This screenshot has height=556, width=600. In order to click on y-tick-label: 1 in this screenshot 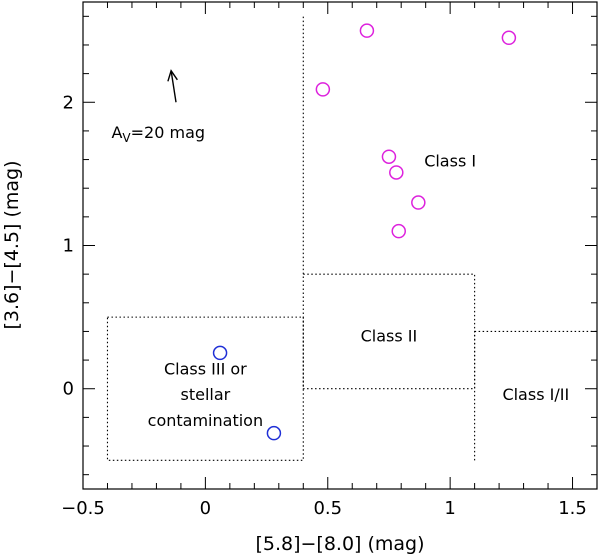, I will do `click(68, 246)`.